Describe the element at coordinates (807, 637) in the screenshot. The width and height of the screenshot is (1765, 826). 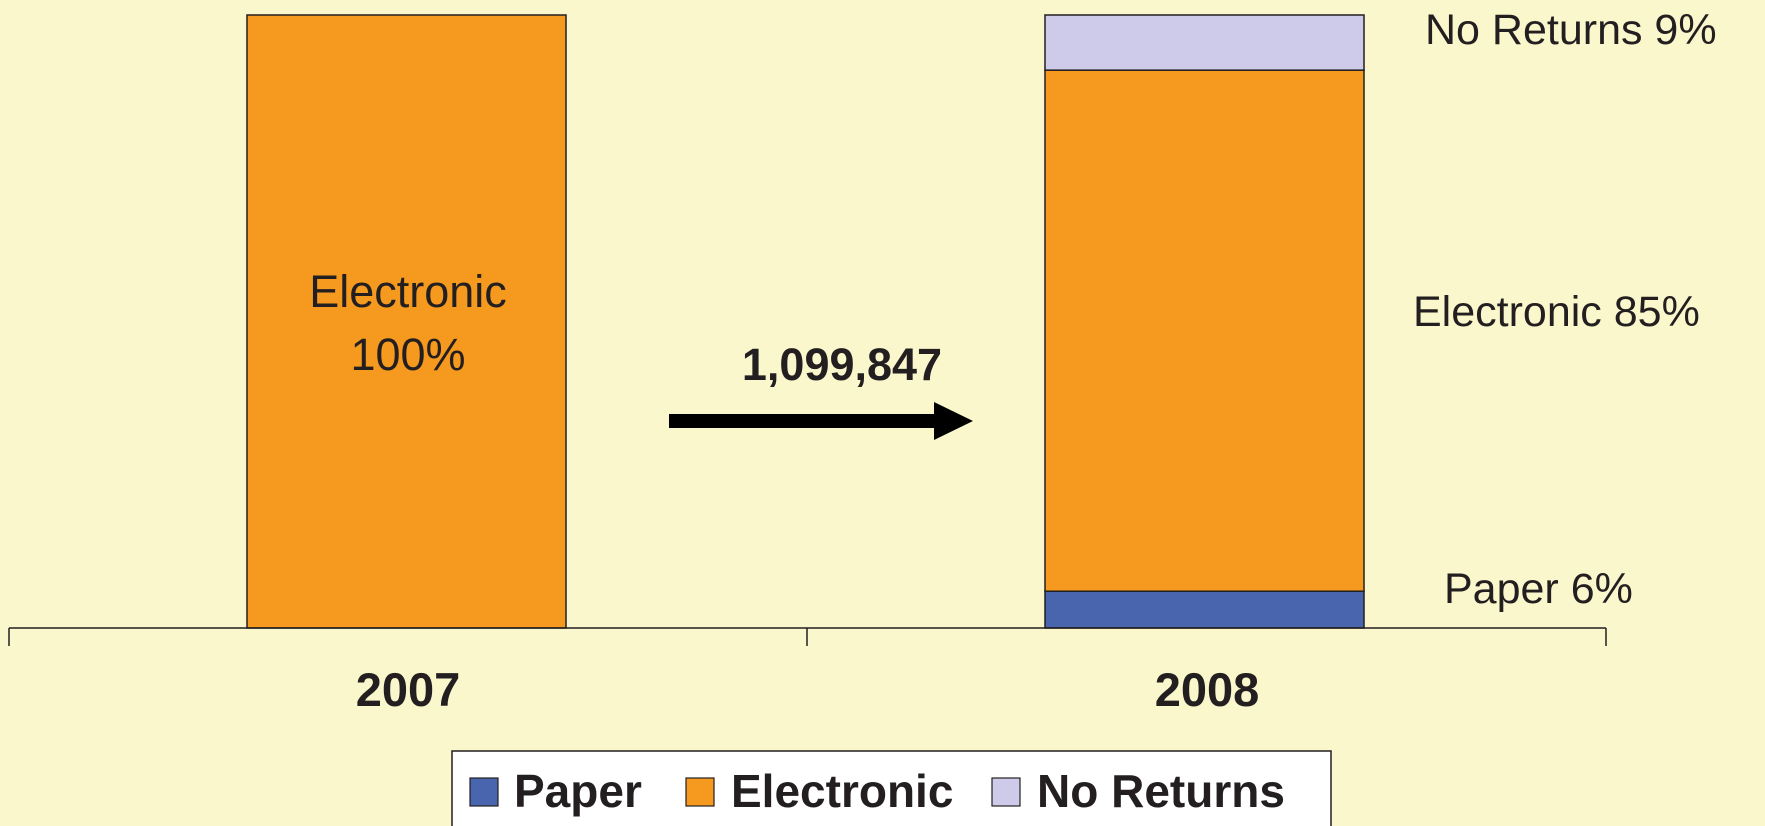
I see `x-axis-ticks` at that location.